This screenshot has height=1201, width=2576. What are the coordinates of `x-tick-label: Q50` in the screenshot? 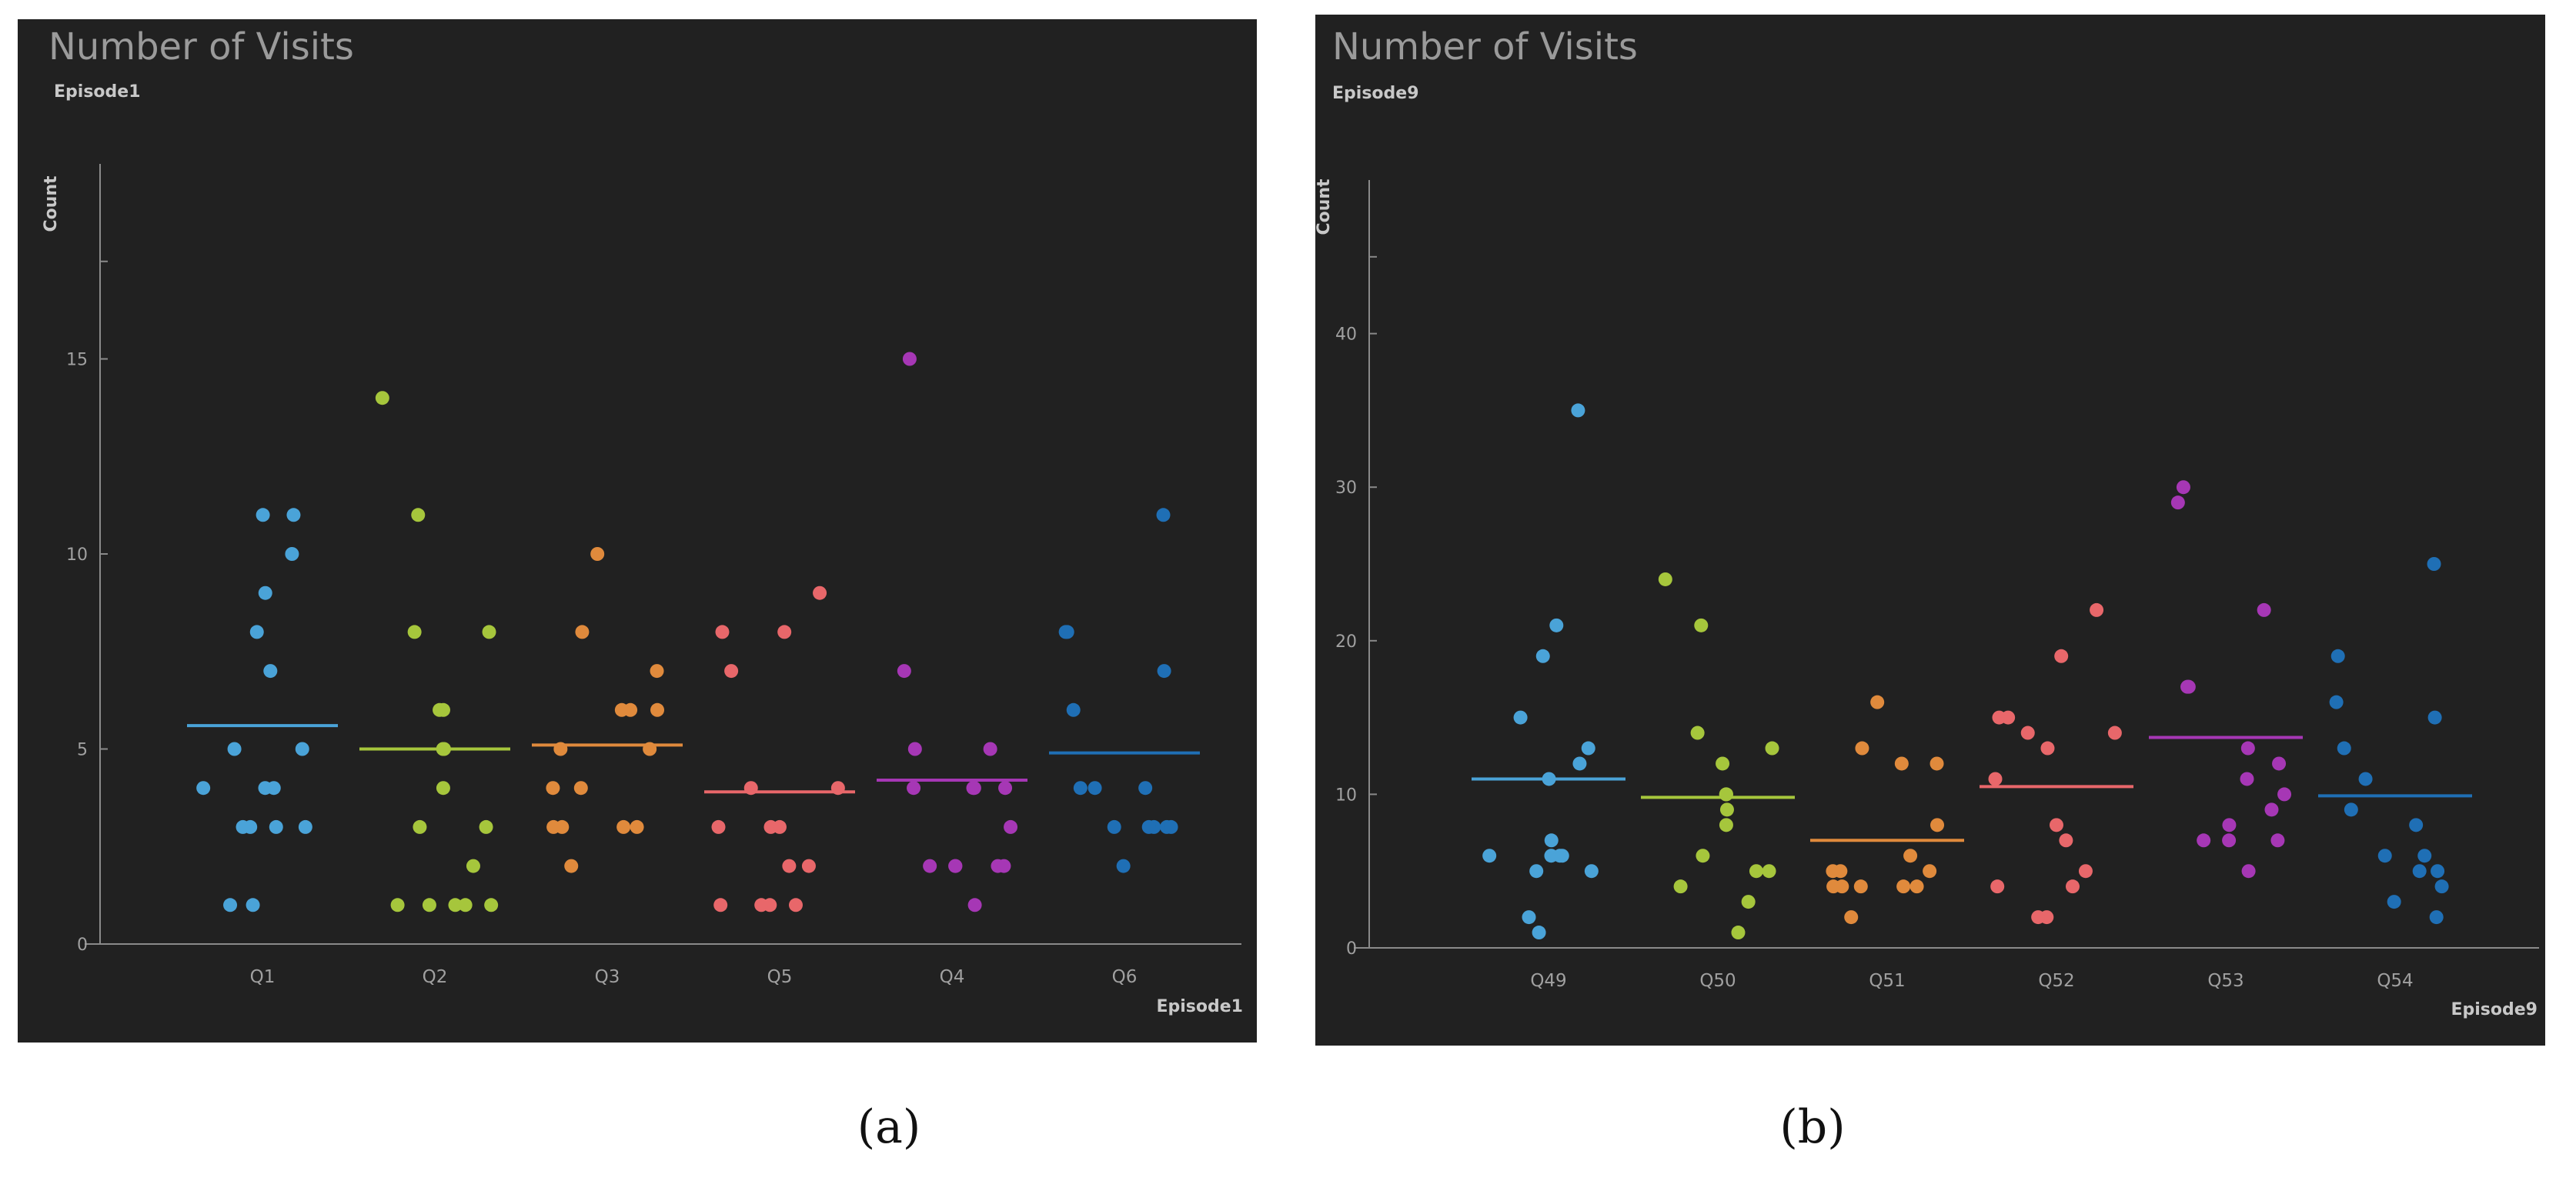 It's located at (1717, 981).